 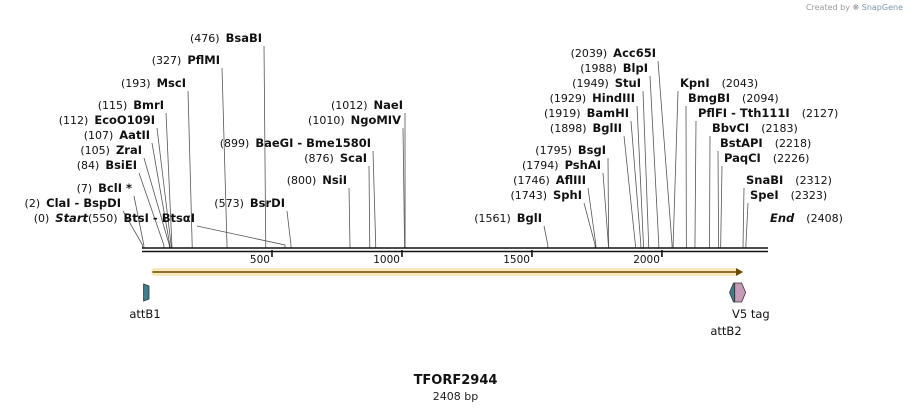 What do you see at coordinates (99, 135) in the screenshot?
I see `site-position: (107)` at bounding box center [99, 135].